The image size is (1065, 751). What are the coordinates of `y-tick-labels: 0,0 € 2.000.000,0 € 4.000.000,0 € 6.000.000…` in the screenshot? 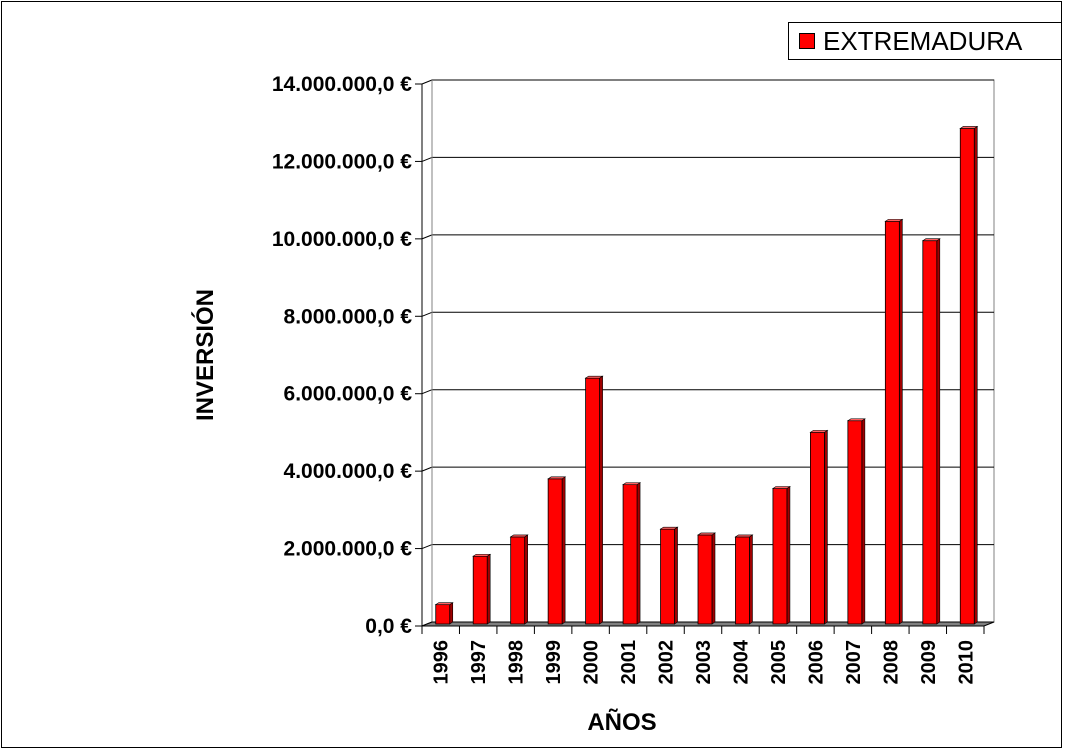 It's located at (342, 355).